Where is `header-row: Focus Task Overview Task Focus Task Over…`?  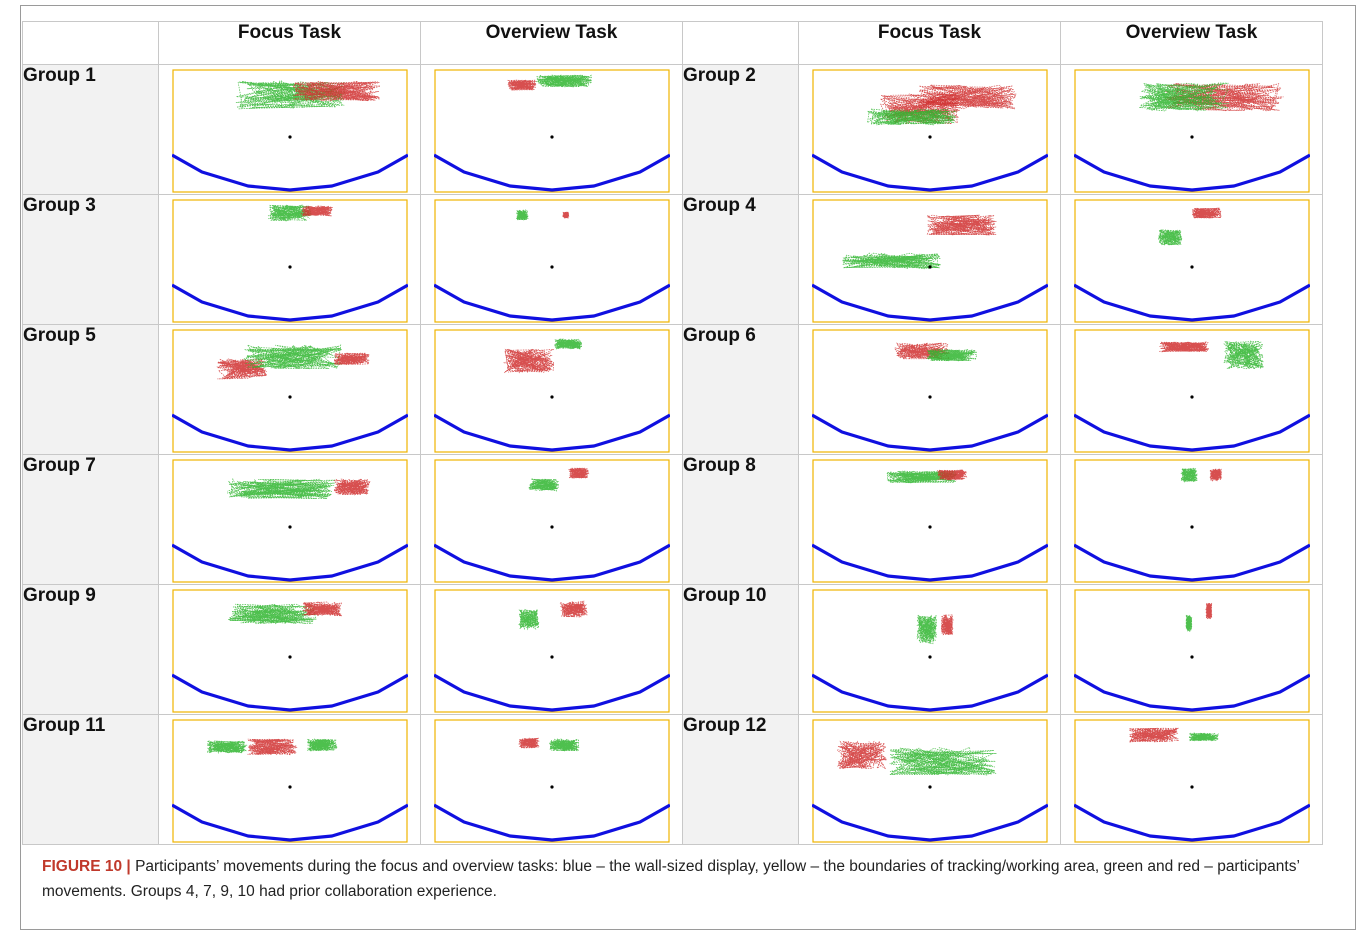 header-row: Focus Task Overview Task Focus Task Over… is located at coordinates (672, 43).